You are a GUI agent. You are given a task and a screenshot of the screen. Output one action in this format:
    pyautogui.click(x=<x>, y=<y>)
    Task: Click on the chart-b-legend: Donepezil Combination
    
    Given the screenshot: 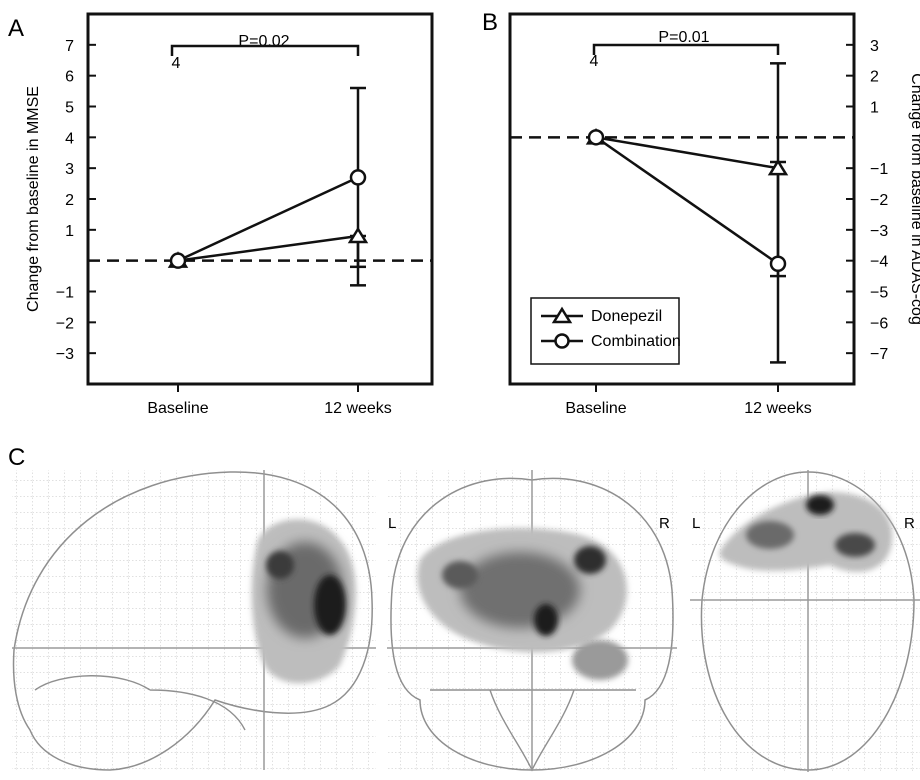 What is the action you would take?
    pyautogui.click(x=605, y=331)
    